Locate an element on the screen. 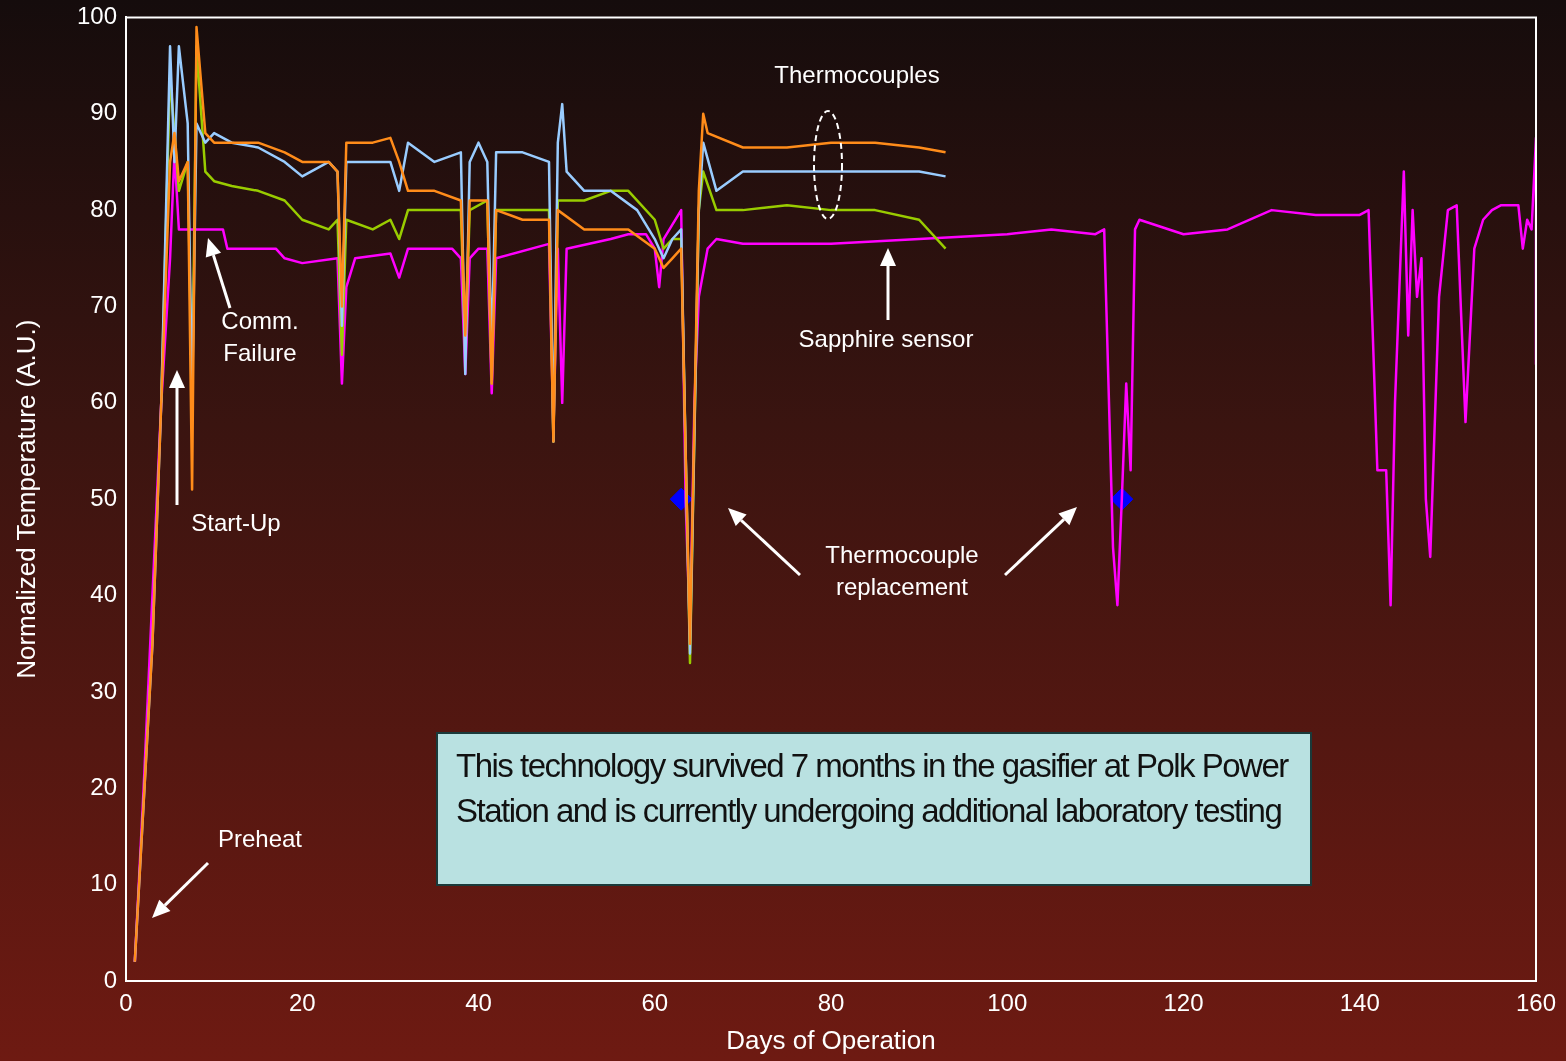 The height and width of the screenshot is (1061, 1566). y-tick-label: 20 is located at coordinates (103, 786).